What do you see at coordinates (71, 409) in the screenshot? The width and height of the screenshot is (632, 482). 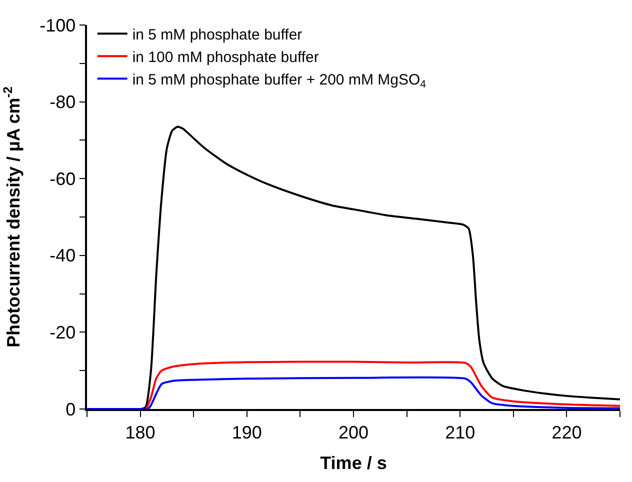 I see `y-tick-label: 0` at bounding box center [71, 409].